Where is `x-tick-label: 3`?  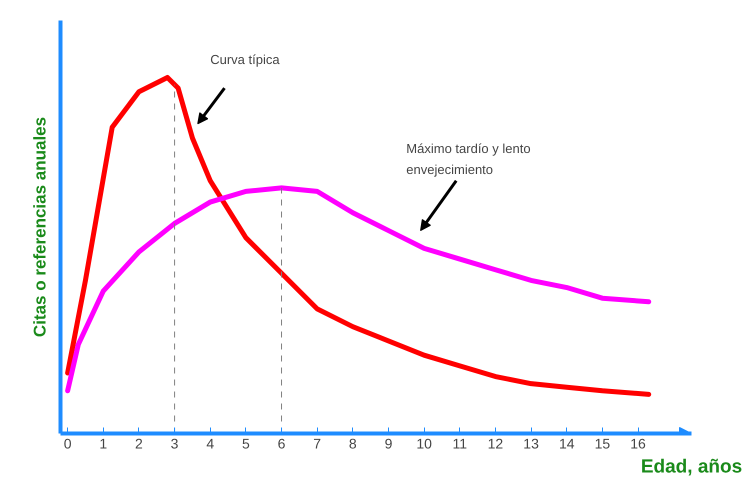
x-tick-label: 3 is located at coordinates (174, 444).